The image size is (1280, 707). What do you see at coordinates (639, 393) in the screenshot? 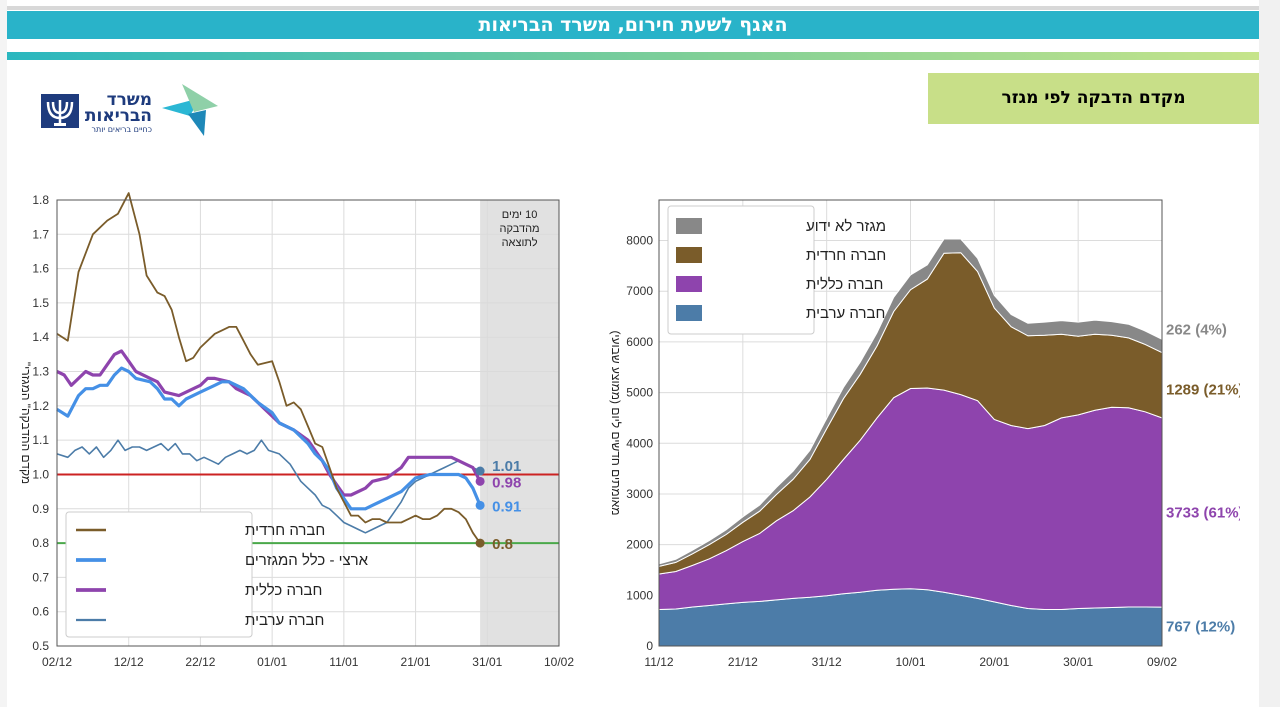
I see `y-tick-label: 5000` at bounding box center [639, 393].